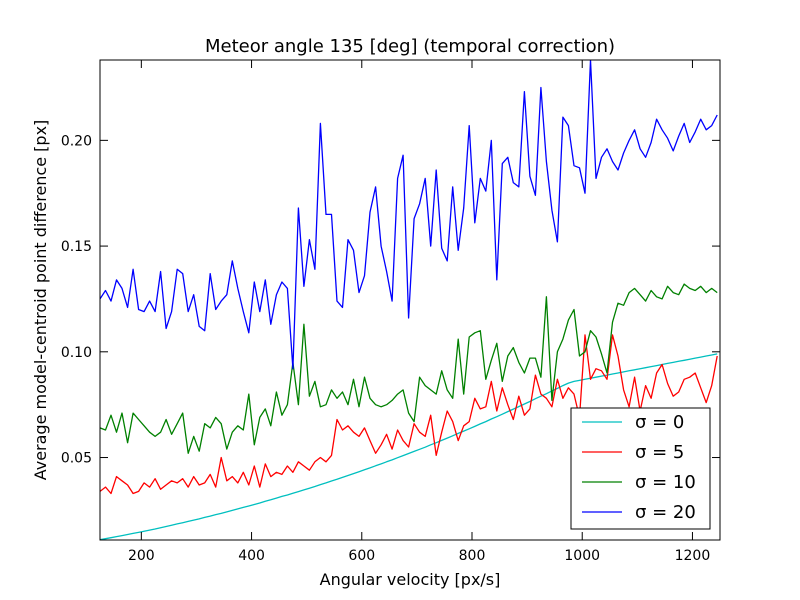 Image resolution: width=800 pixels, height=600 pixels. I want to click on legend-label-0: σ = 0, so click(659, 422).